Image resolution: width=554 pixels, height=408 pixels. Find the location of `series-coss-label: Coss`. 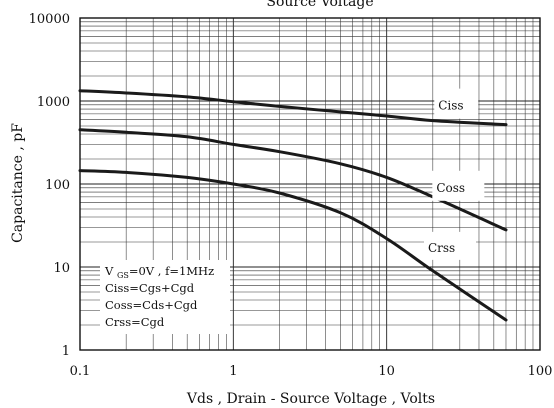

series-coss-label: Coss is located at coordinates (450, 188).